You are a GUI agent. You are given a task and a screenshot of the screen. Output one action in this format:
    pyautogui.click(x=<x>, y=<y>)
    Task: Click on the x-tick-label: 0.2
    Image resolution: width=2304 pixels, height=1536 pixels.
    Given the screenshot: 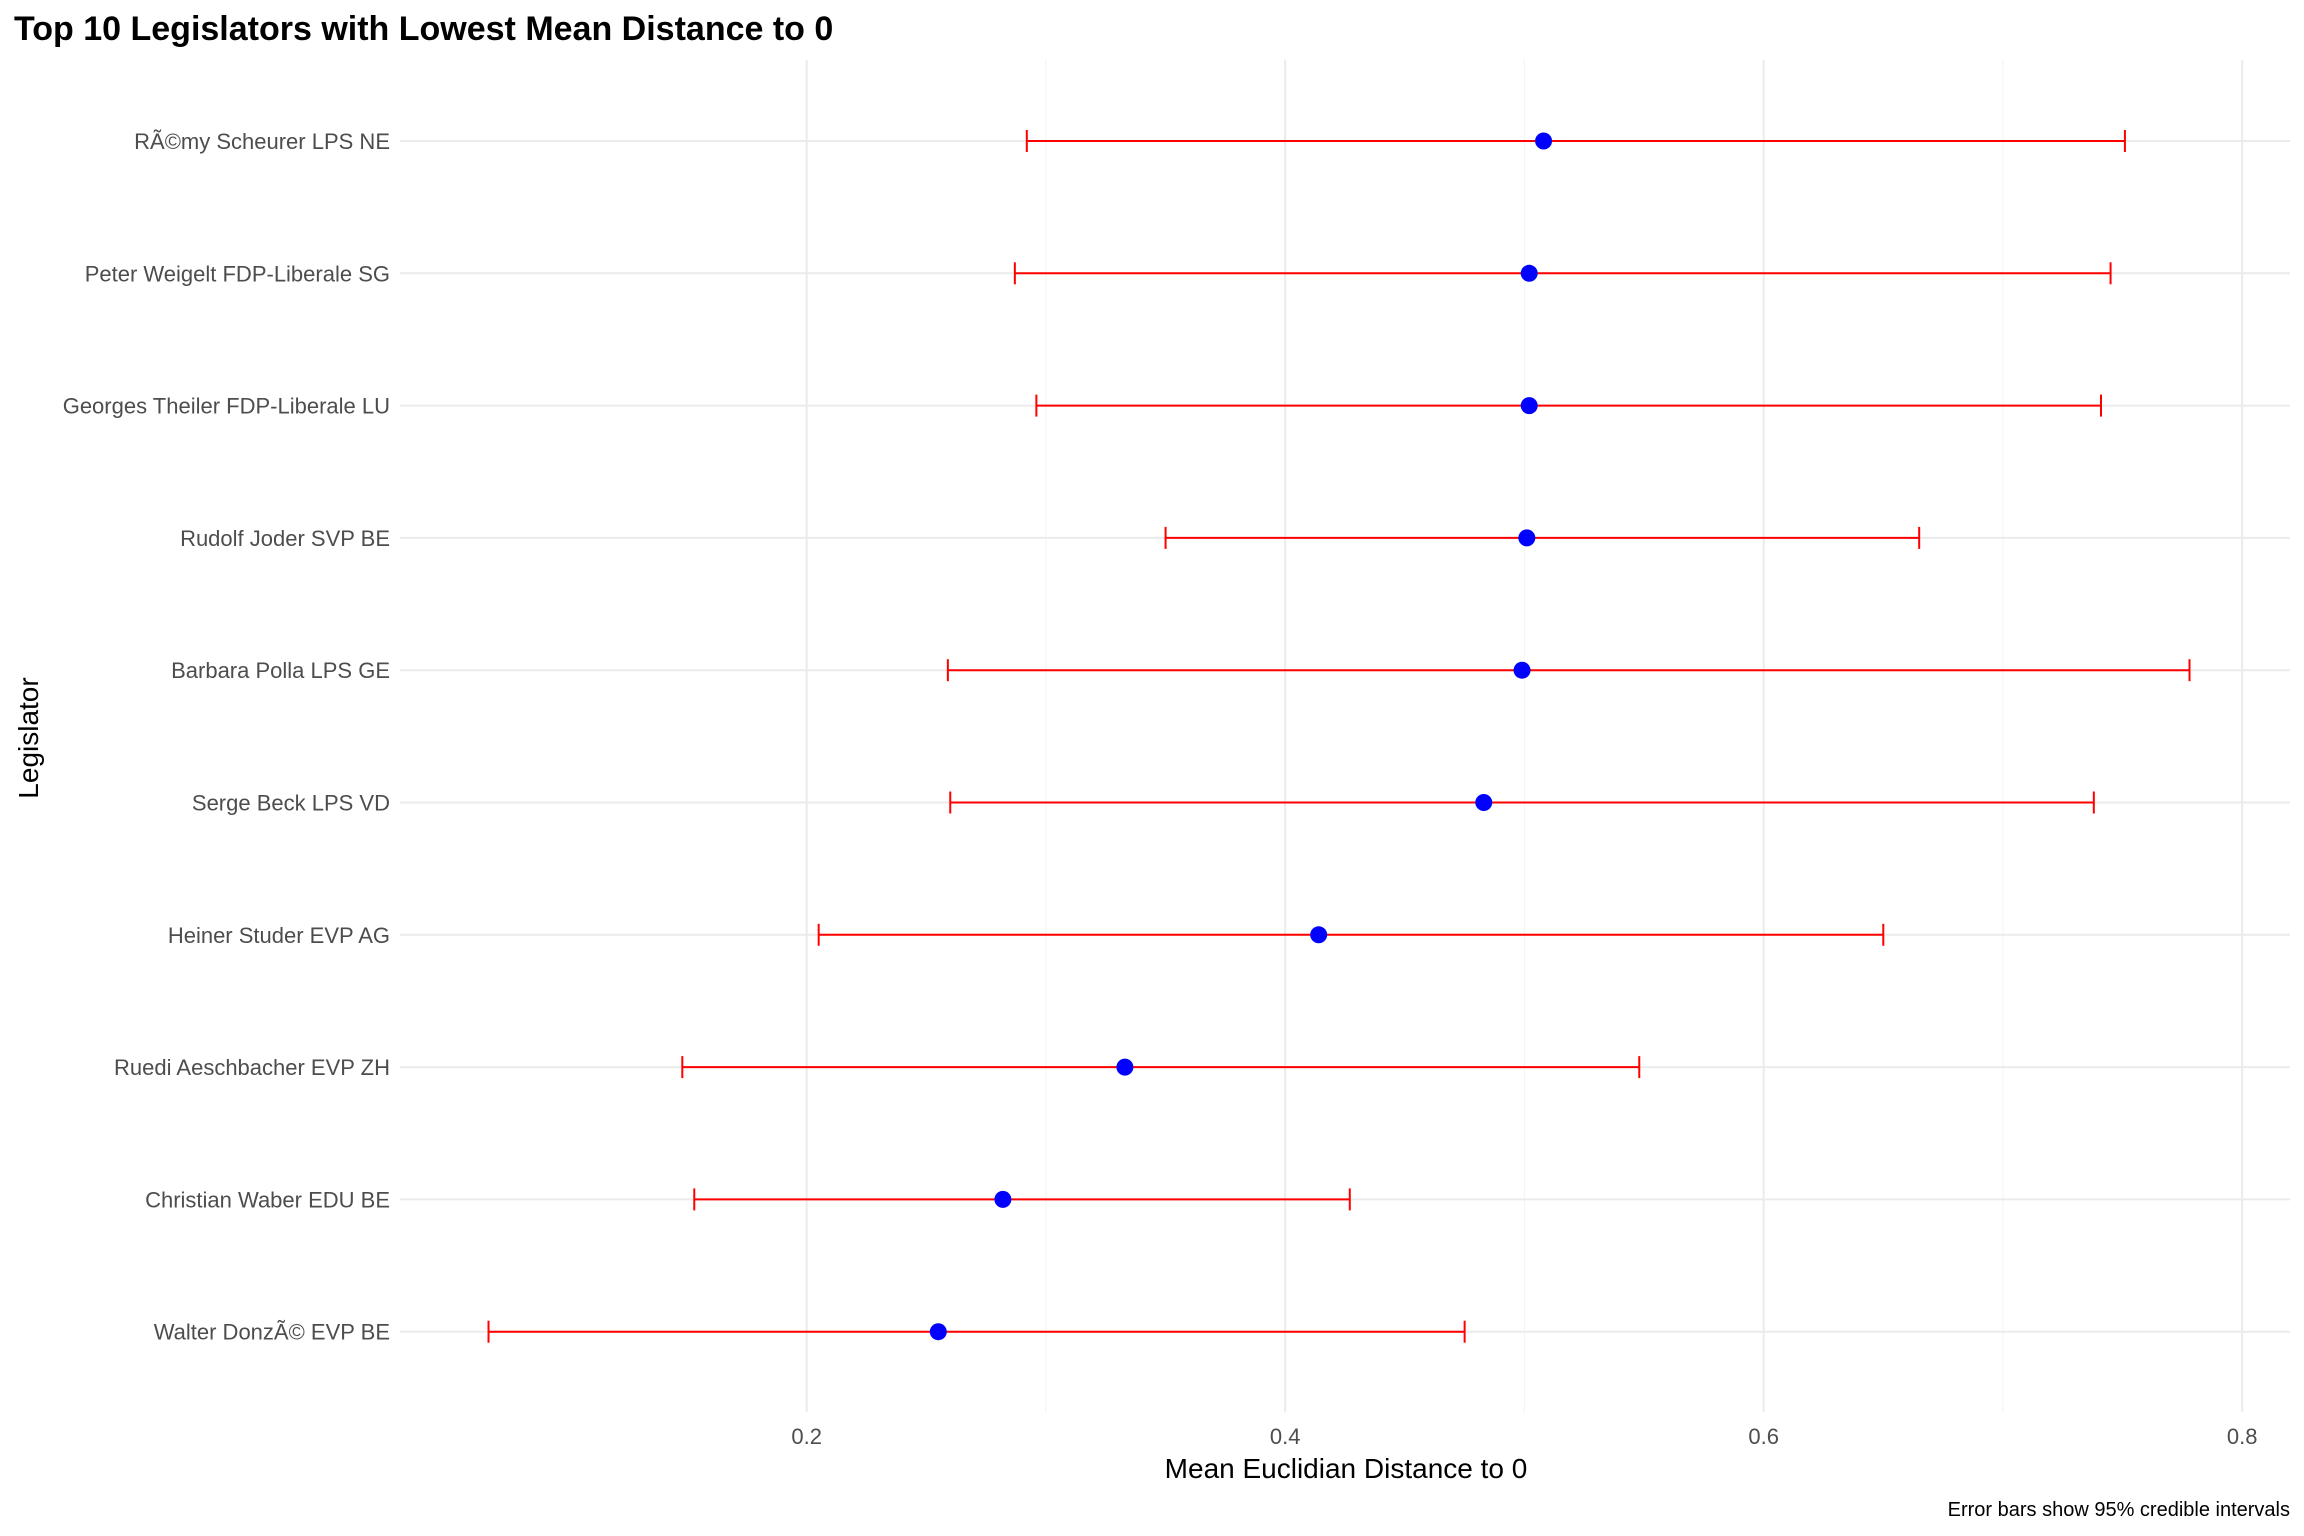 What is the action you would take?
    pyautogui.click(x=806, y=1436)
    